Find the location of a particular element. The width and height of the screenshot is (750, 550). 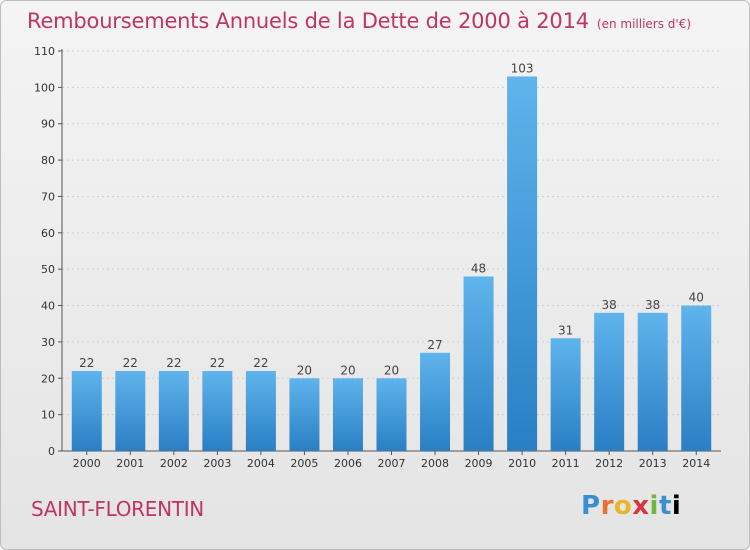

y-tick-label: 110 is located at coordinates (44, 51).